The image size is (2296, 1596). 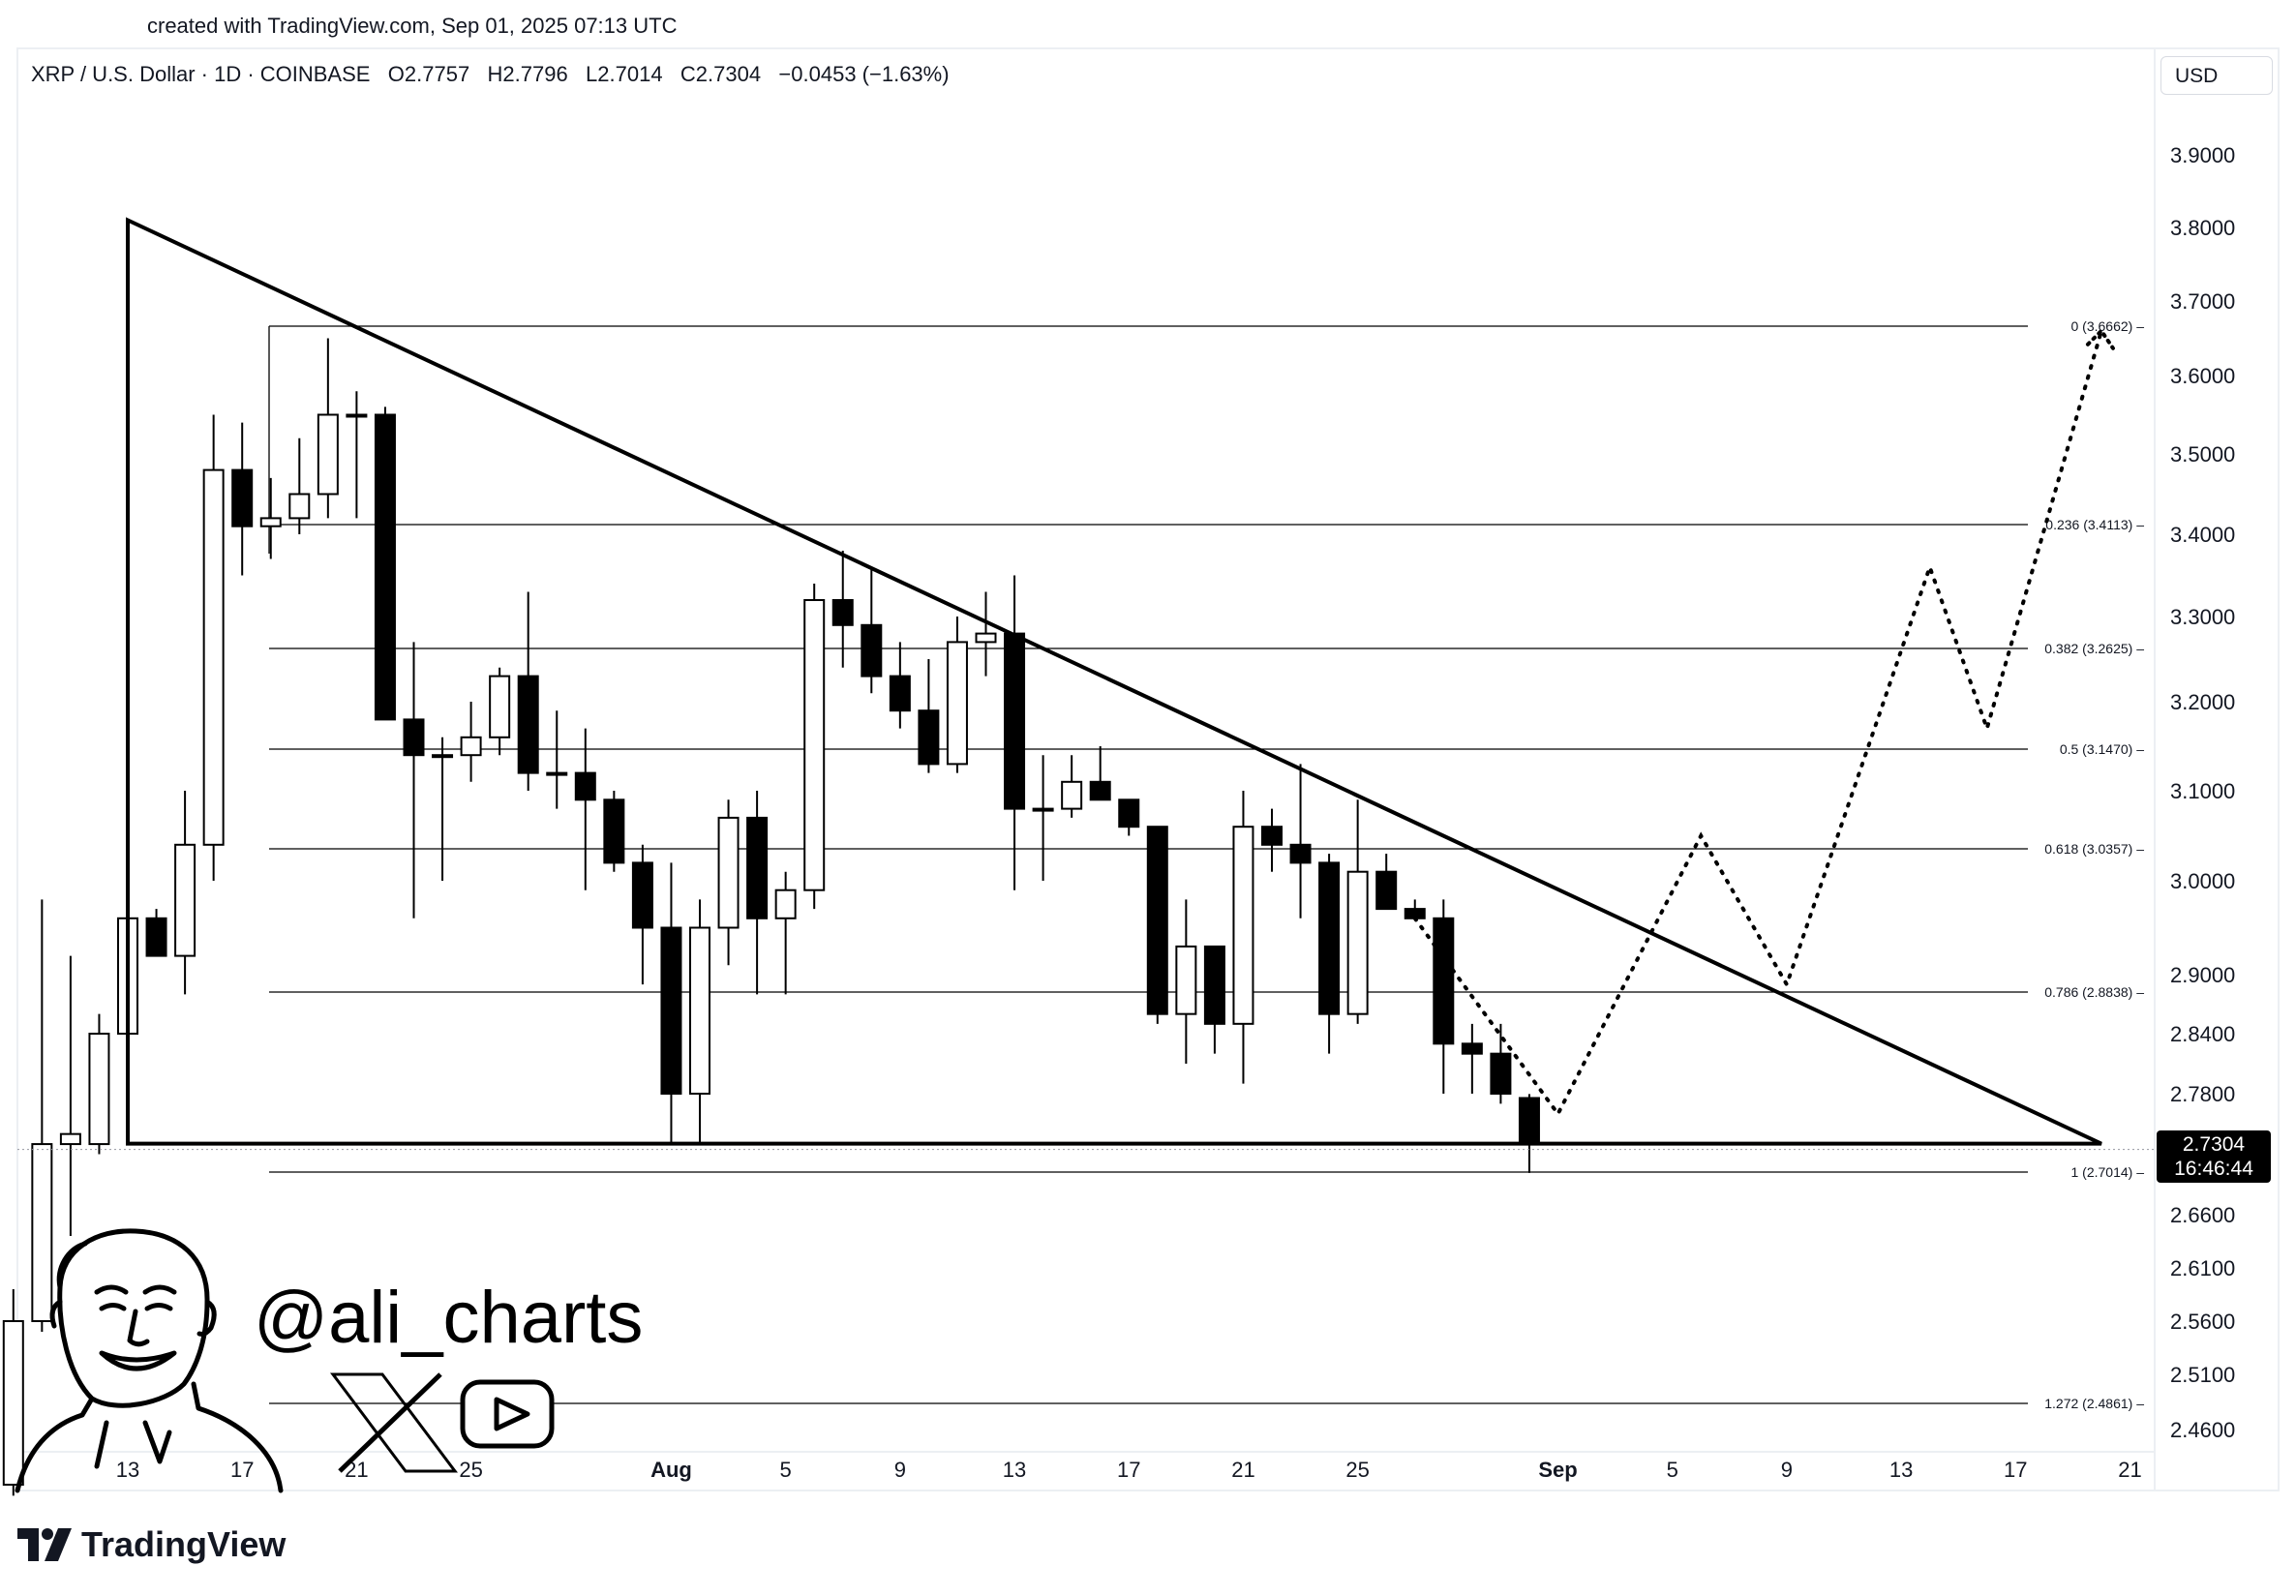 What do you see at coordinates (2129, 1470) in the screenshot?
I see `time-tick-label: 21` at bounding box center [2129, 1470].